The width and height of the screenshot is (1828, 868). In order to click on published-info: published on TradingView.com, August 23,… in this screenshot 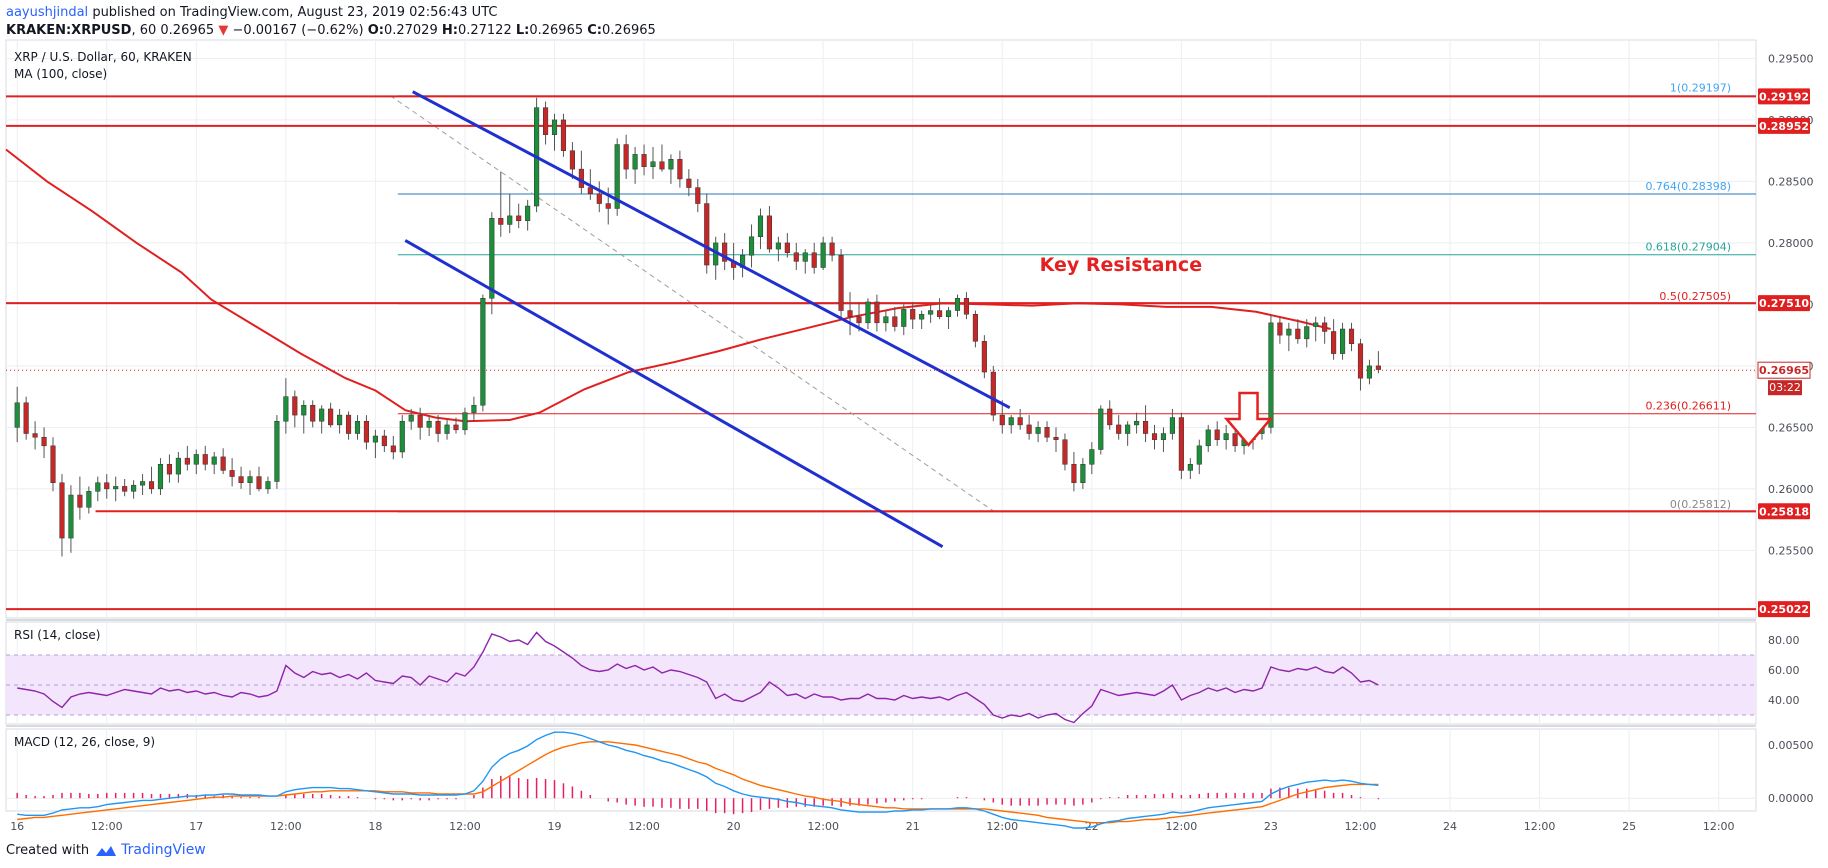, I will do `click(295, 12)`.